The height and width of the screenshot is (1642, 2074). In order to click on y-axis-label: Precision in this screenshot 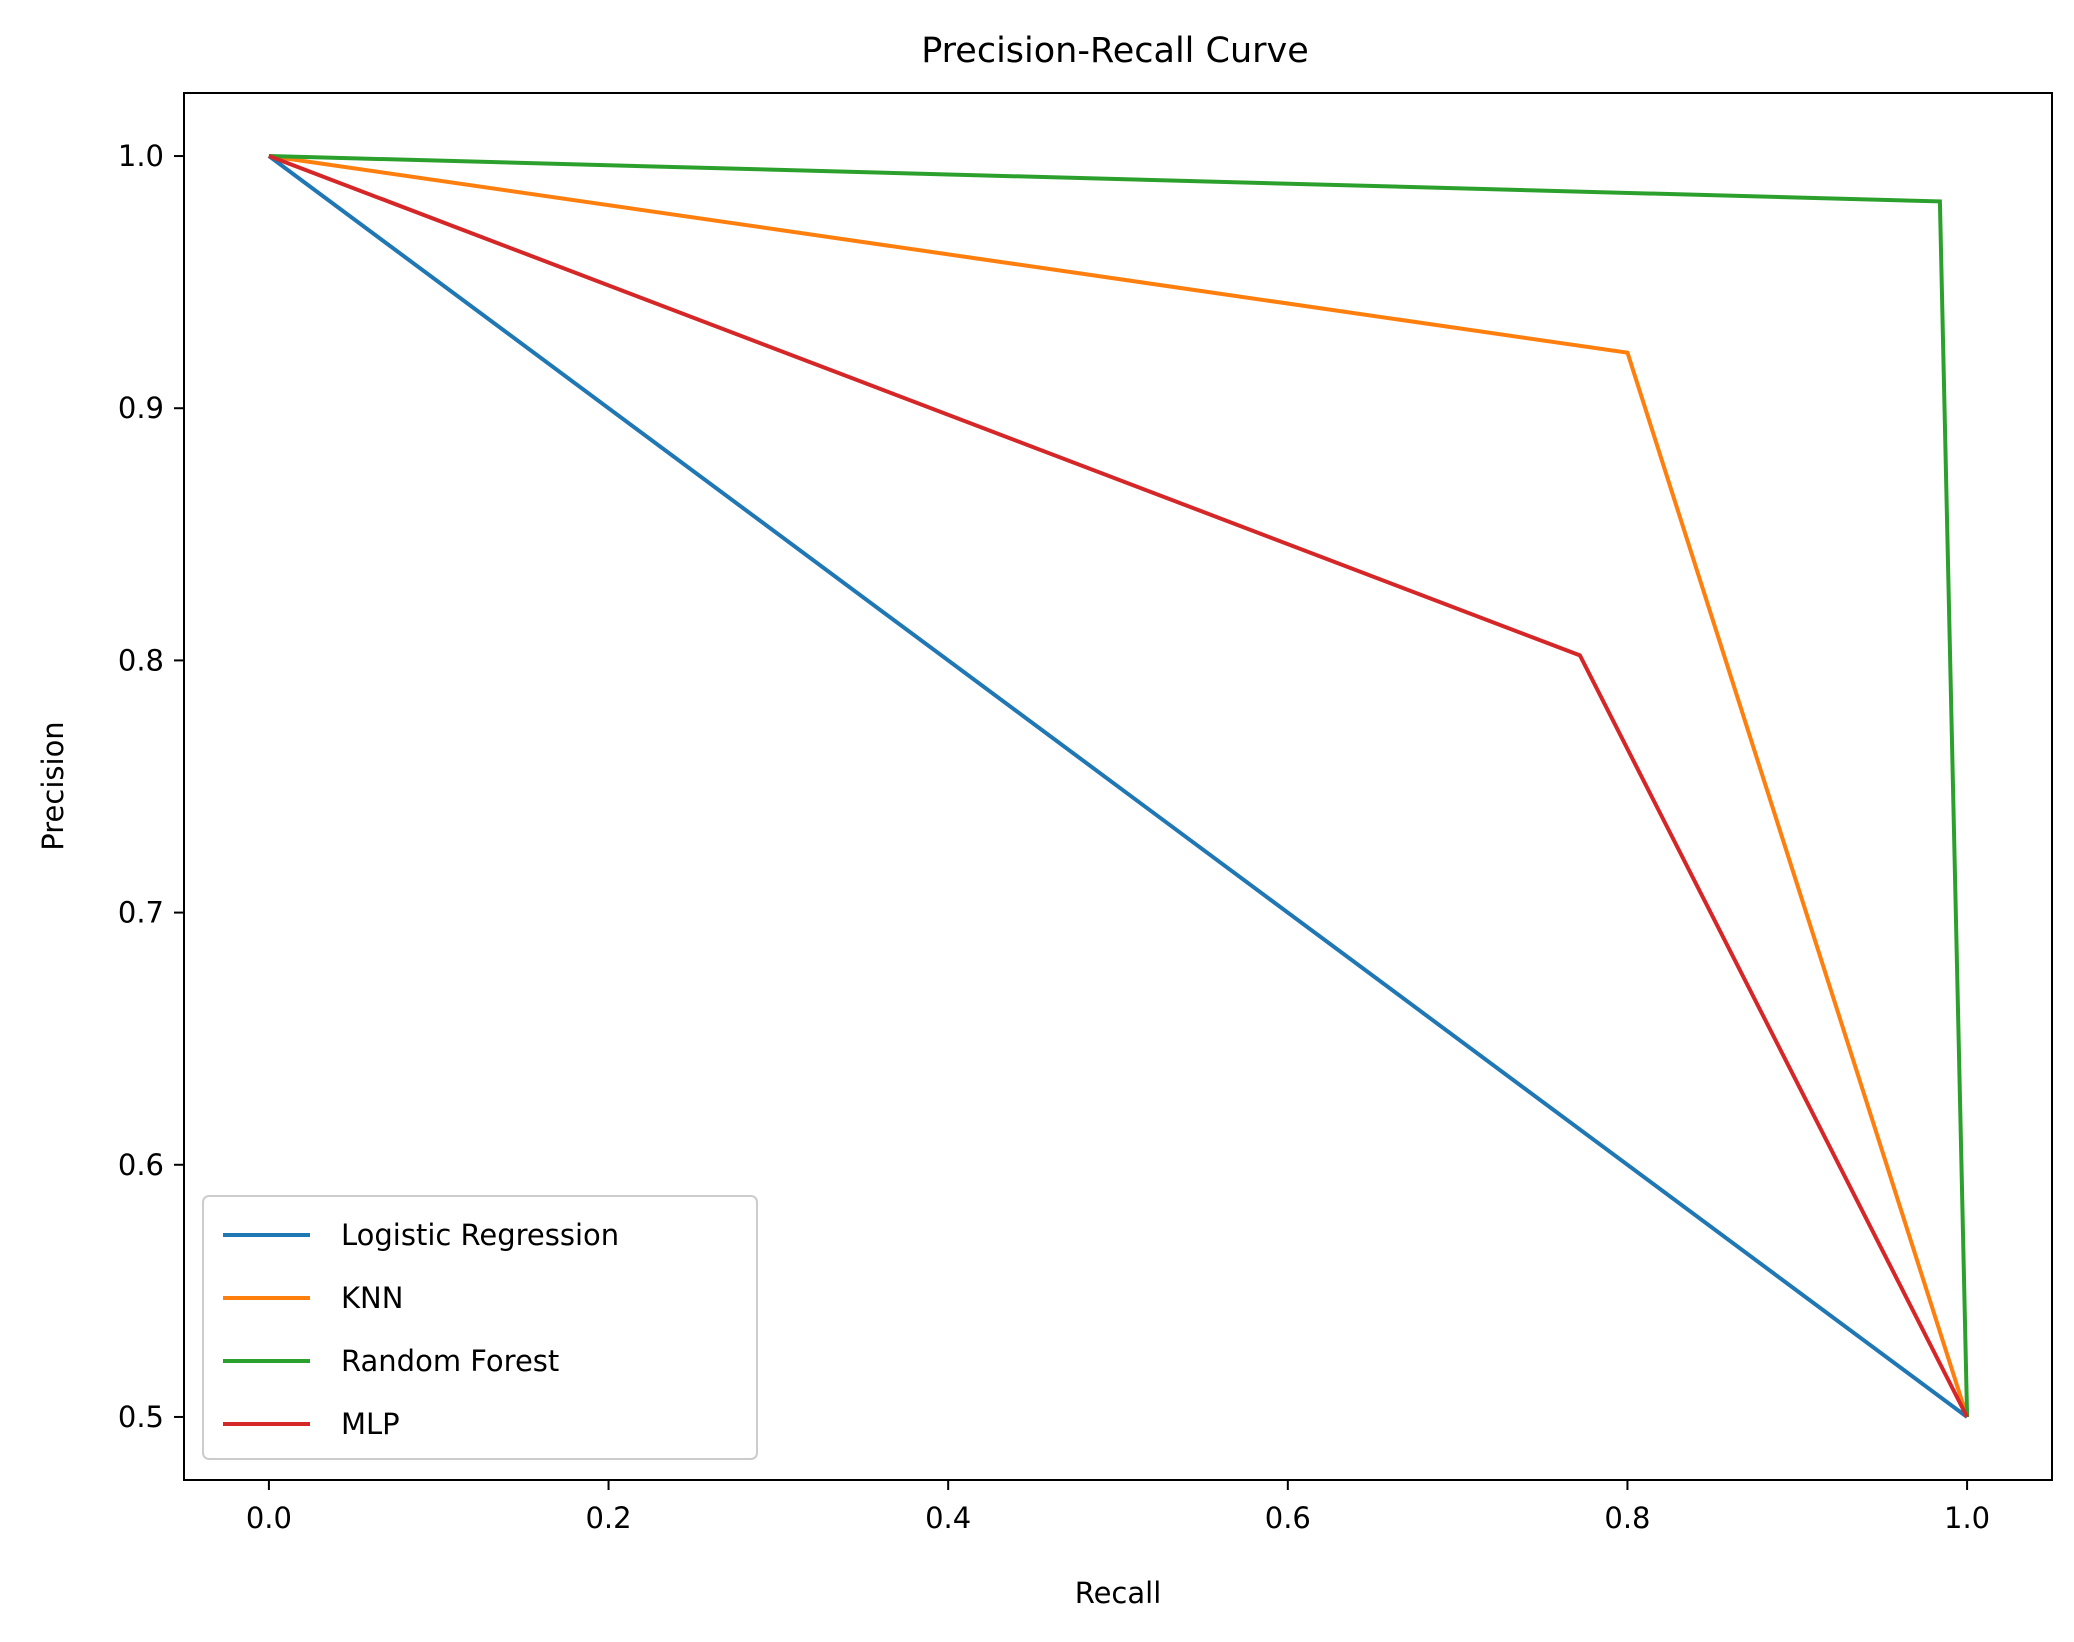, I will do `click(53, 785)`.